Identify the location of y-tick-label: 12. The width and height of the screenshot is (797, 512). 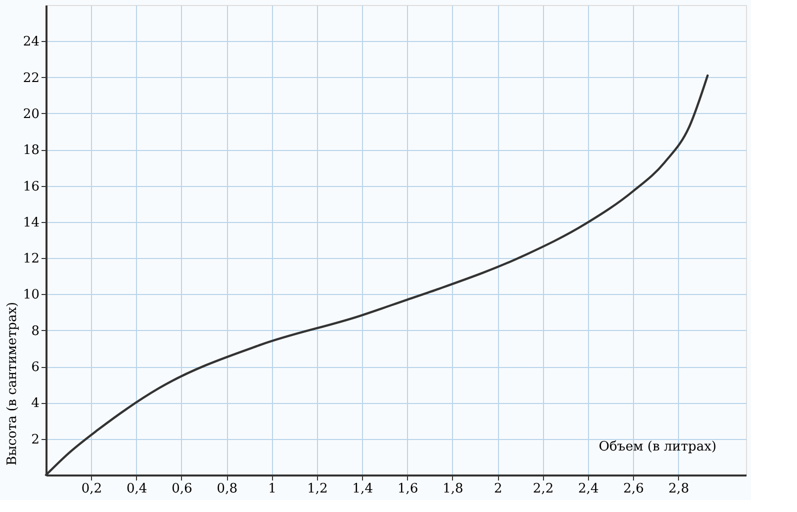
(31, 259).